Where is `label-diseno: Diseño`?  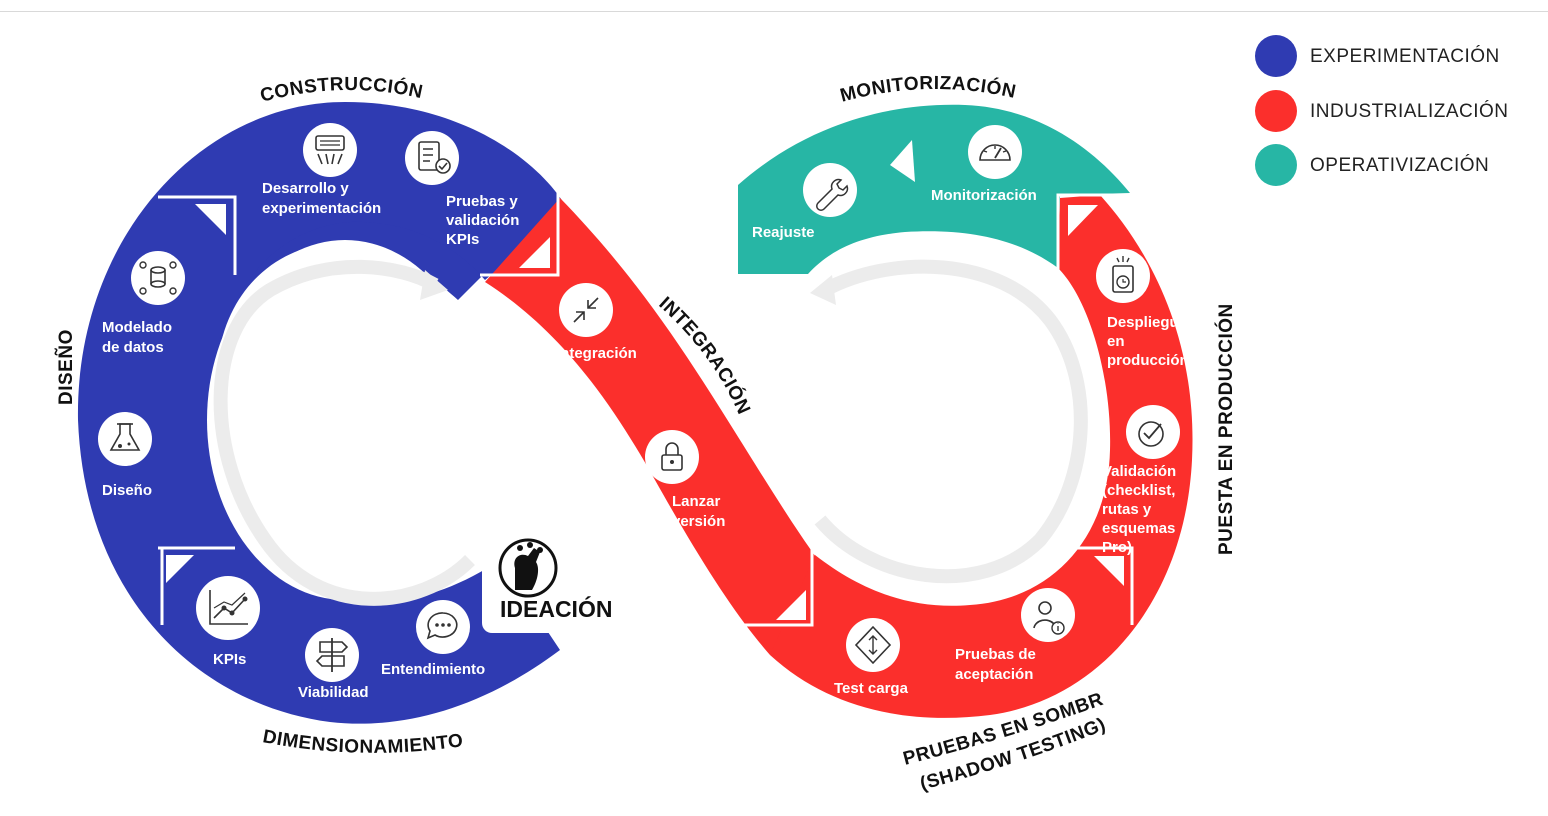 label-diseno: Diseño is located at coordinates (127, 490).